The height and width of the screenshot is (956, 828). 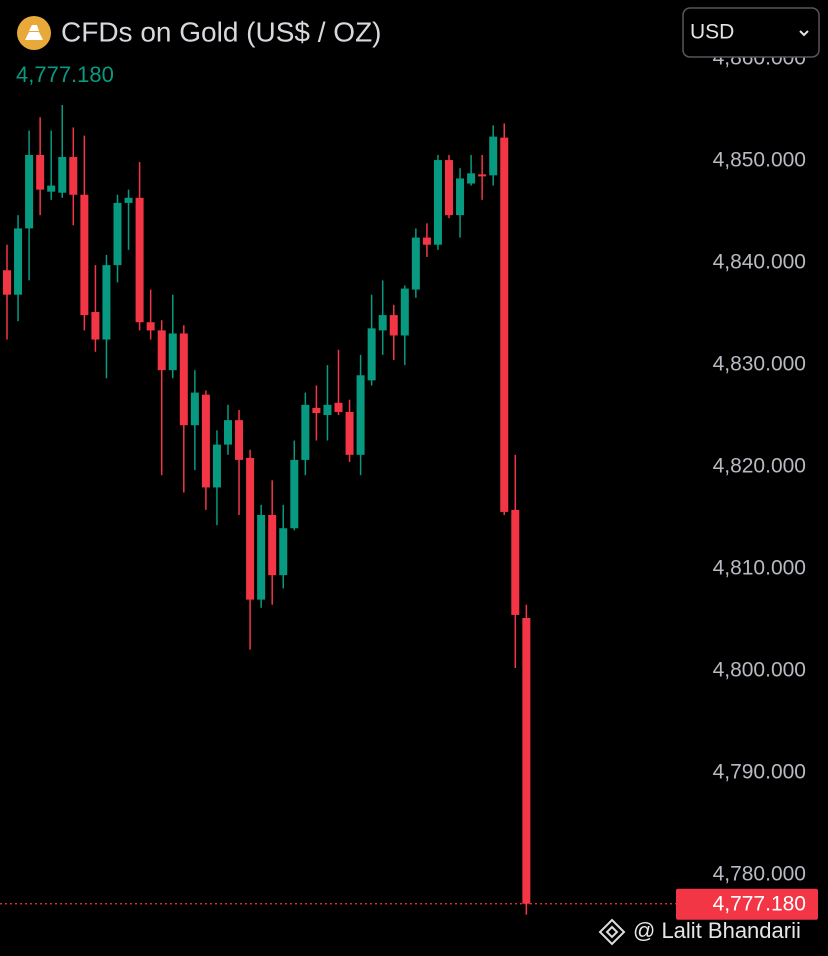 I want to click on watermark-icon, so click(x=612, y=932).